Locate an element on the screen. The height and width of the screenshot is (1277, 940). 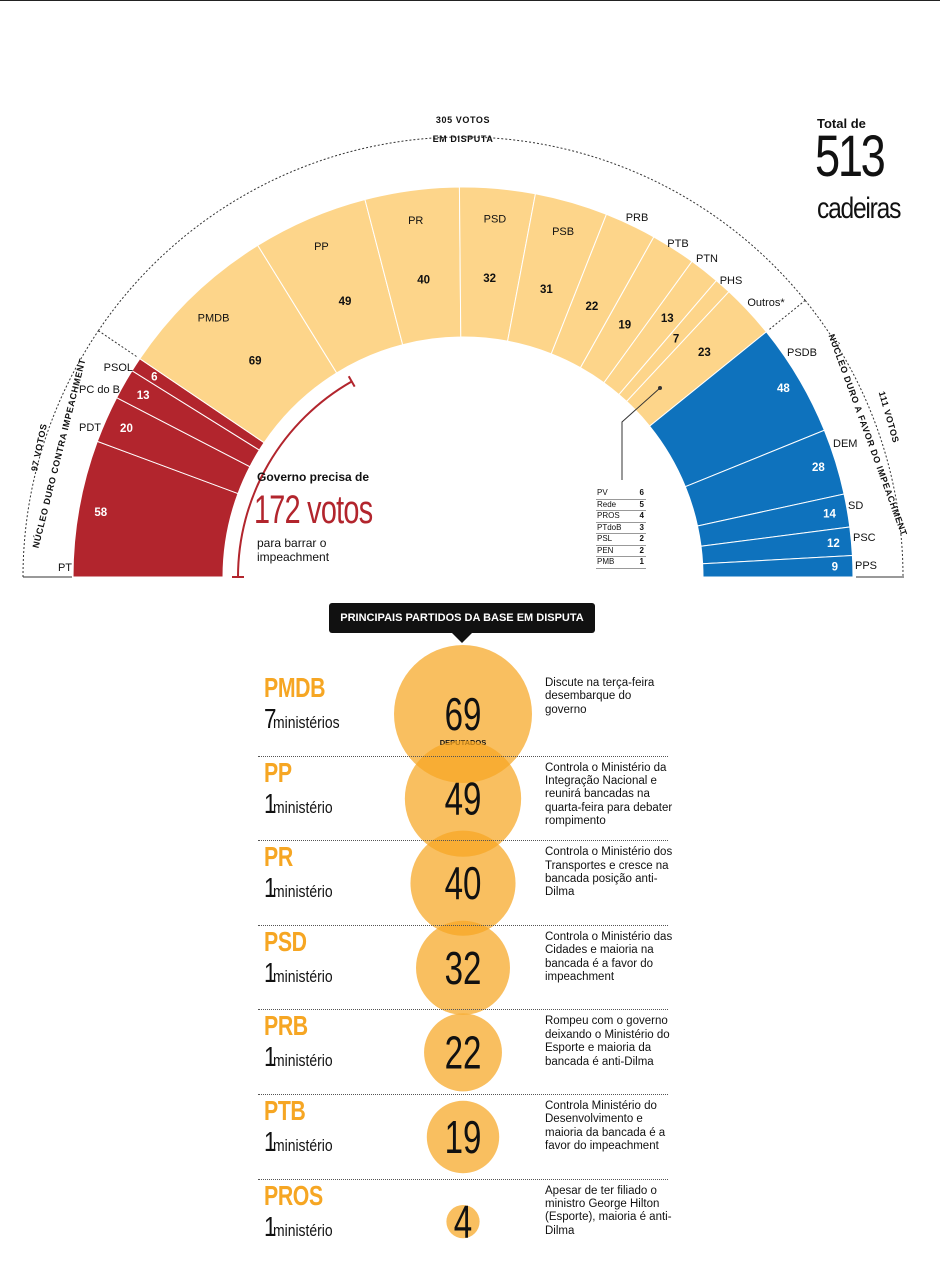
others-leader-dot is located at coordinates (660, 388).